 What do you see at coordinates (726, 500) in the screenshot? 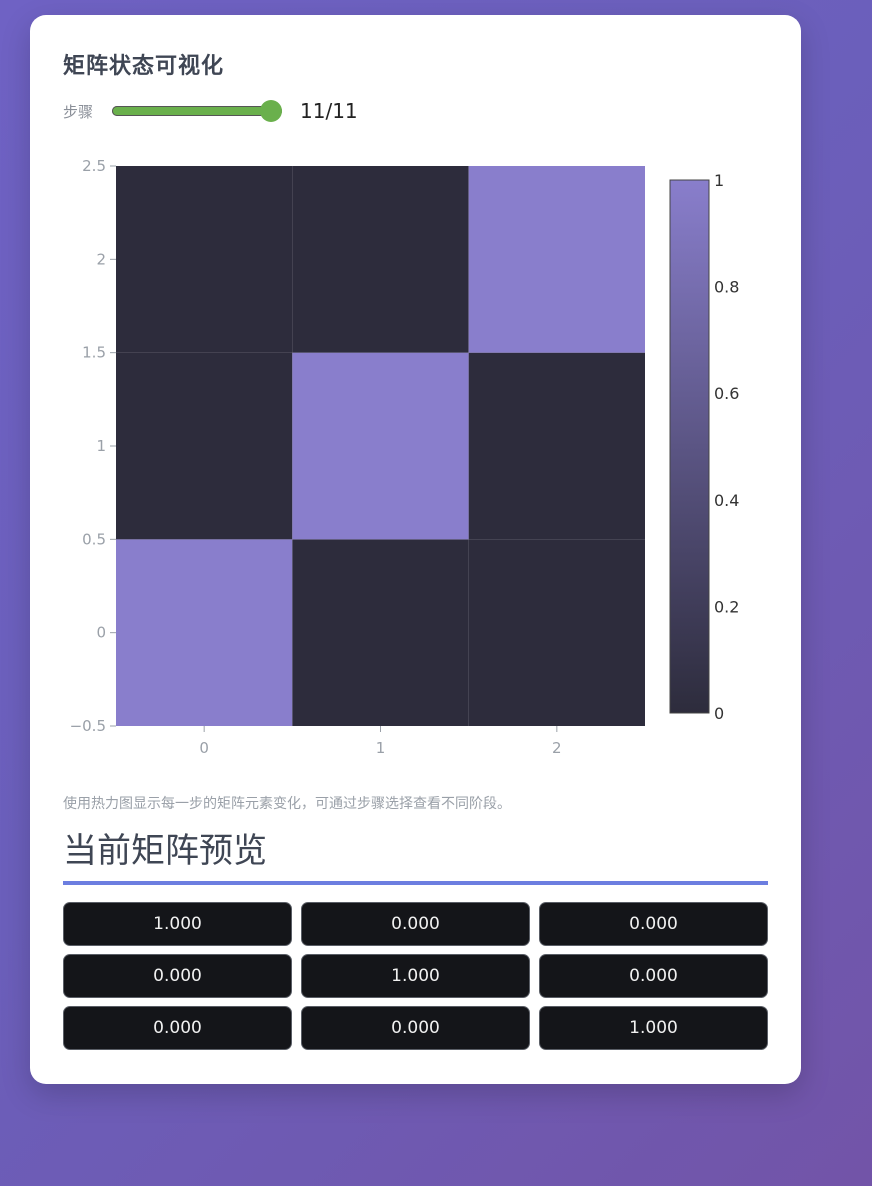
I see `colorbar-tick-label: 0.4` at bounding box center [726, 500].